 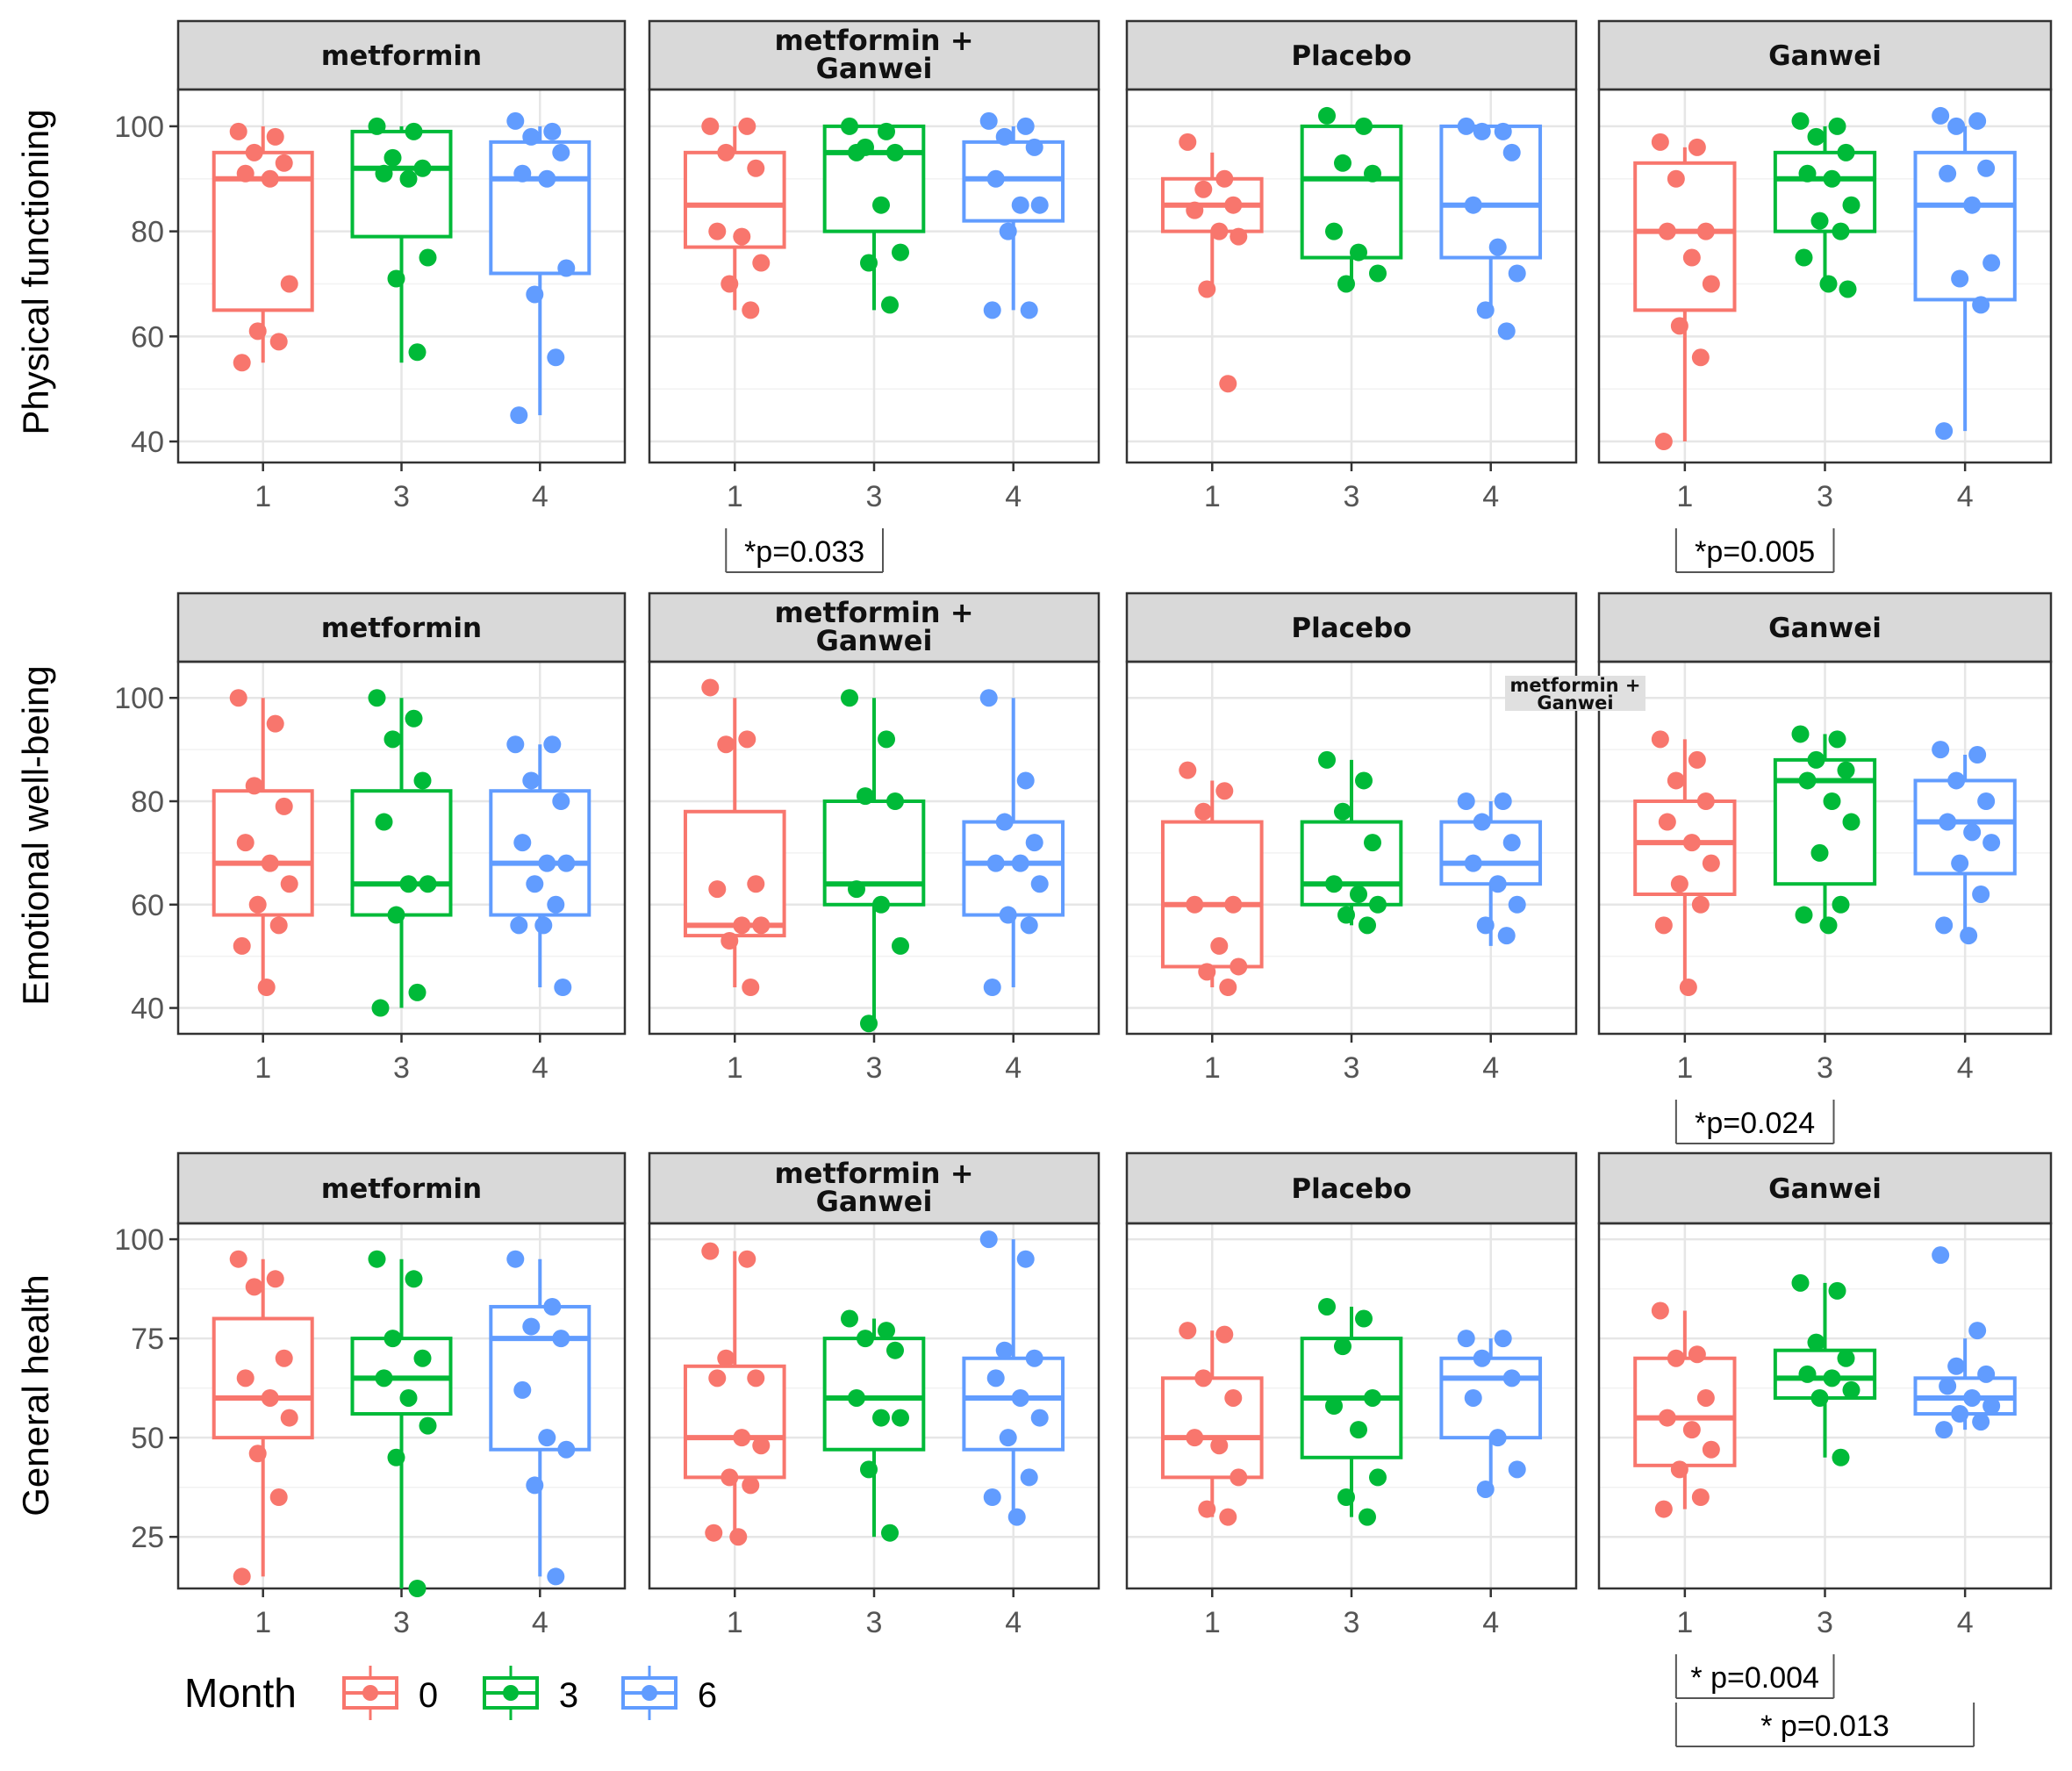 What do you see at coordinates (1352, 266) in the screenshot?
I see `panel-1-3: Placebo 1 3 4` at bounding box center [1352, 266].